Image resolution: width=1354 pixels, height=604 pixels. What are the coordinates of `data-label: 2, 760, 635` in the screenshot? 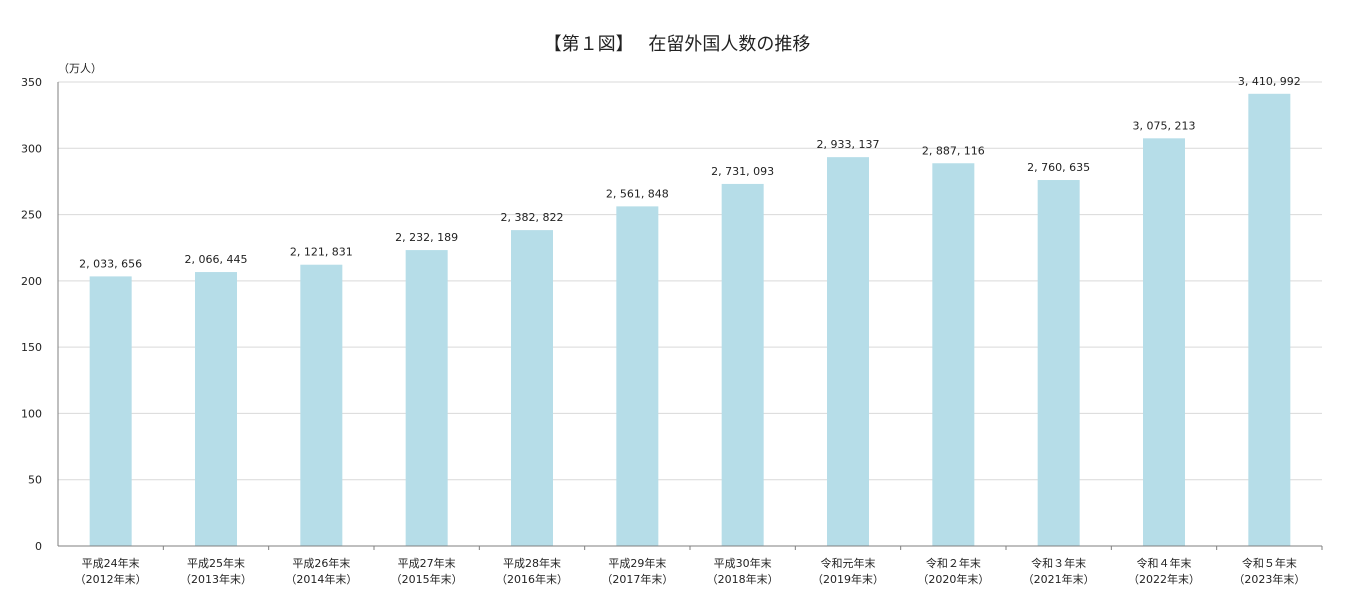 It's located at (1058, 167).